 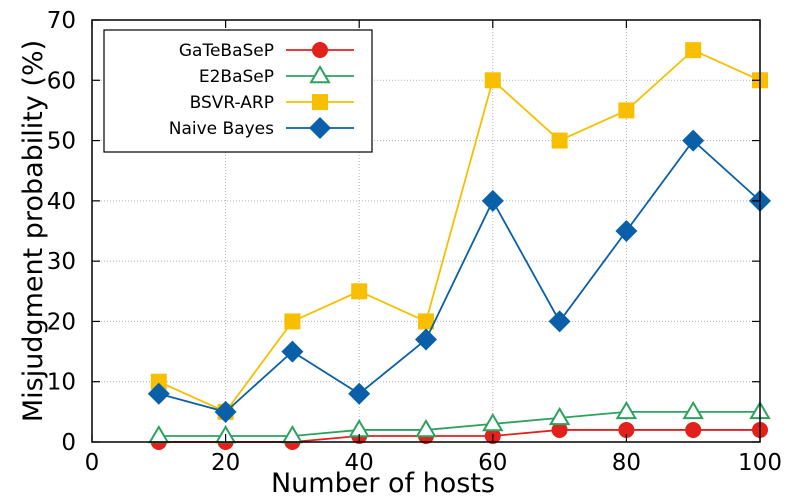 What do you see at coordinates (225, 463) in the screenshot?
I see `x-tick-label: 20` at bounding box center [225, 463].